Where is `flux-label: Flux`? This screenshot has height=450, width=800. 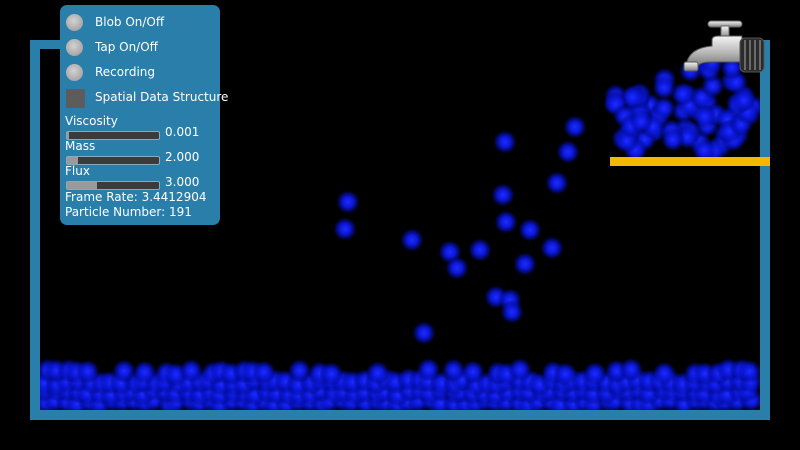
flux-label: Flux is located at coordinates (77, 171).